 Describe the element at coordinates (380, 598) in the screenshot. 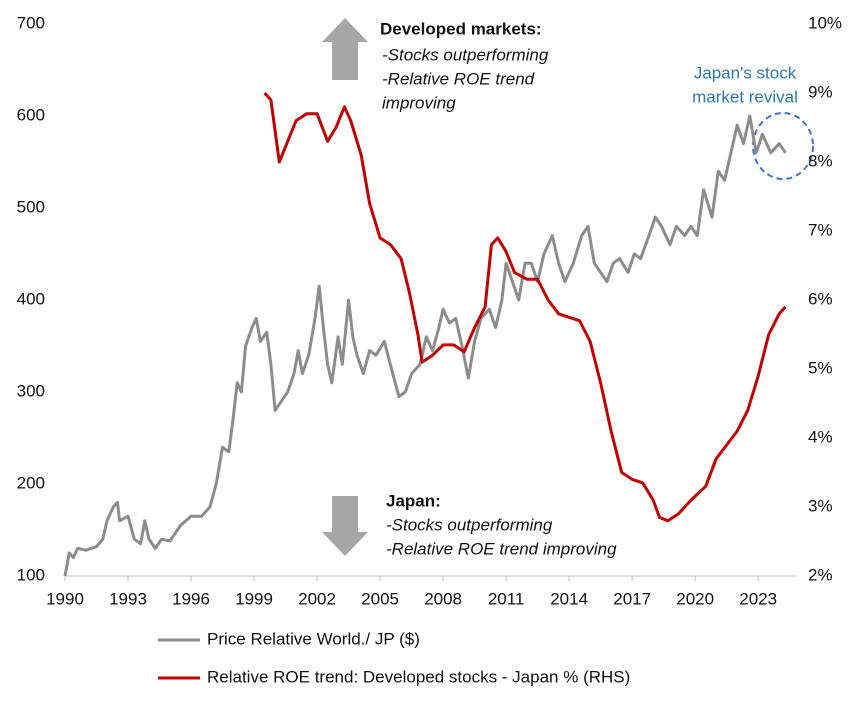

I see `x-tick-label: 2005` at that location.